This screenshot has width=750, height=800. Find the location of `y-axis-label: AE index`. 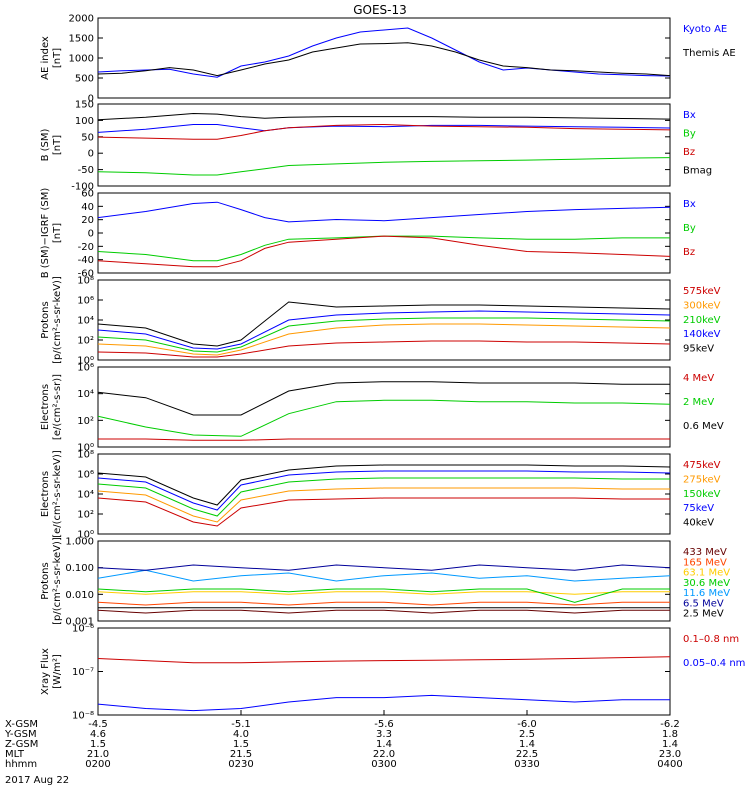

y-axis-label: AE index is located at coordinates (45, 58).